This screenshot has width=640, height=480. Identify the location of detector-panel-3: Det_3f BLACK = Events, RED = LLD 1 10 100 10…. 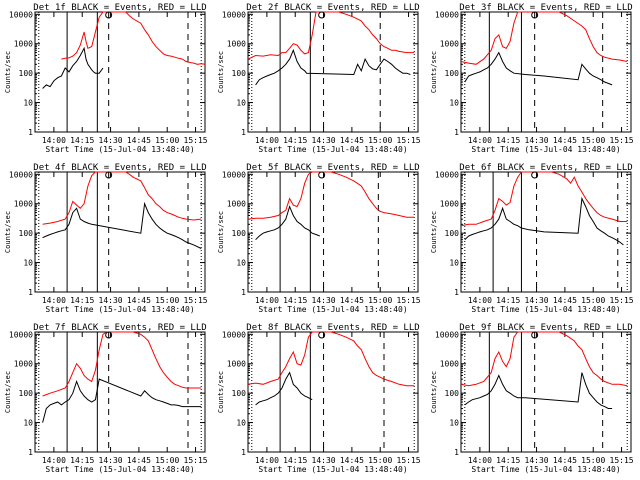
(532, 78).